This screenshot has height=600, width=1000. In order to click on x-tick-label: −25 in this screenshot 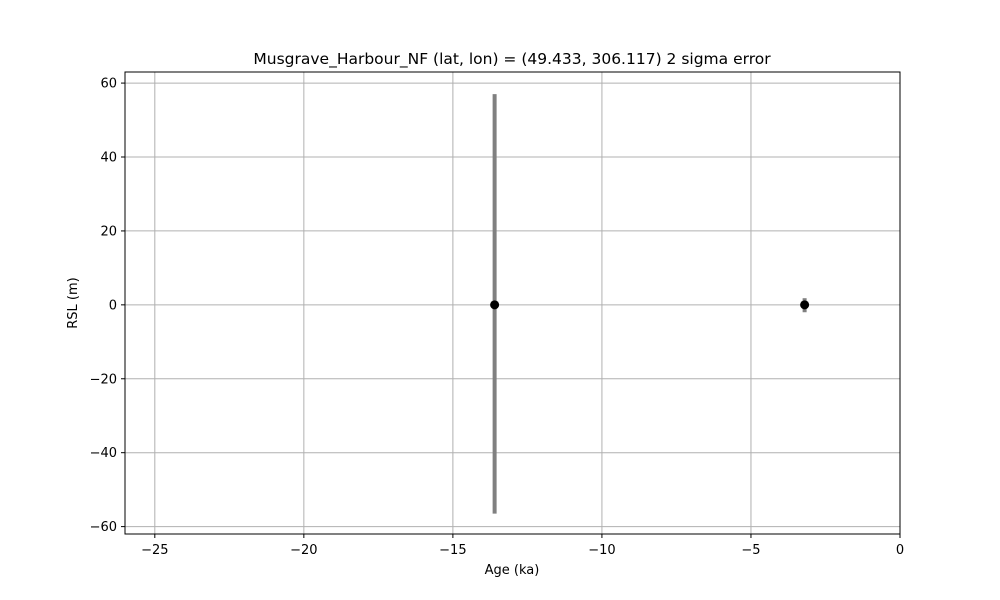, I will do `click(154, 550)`.